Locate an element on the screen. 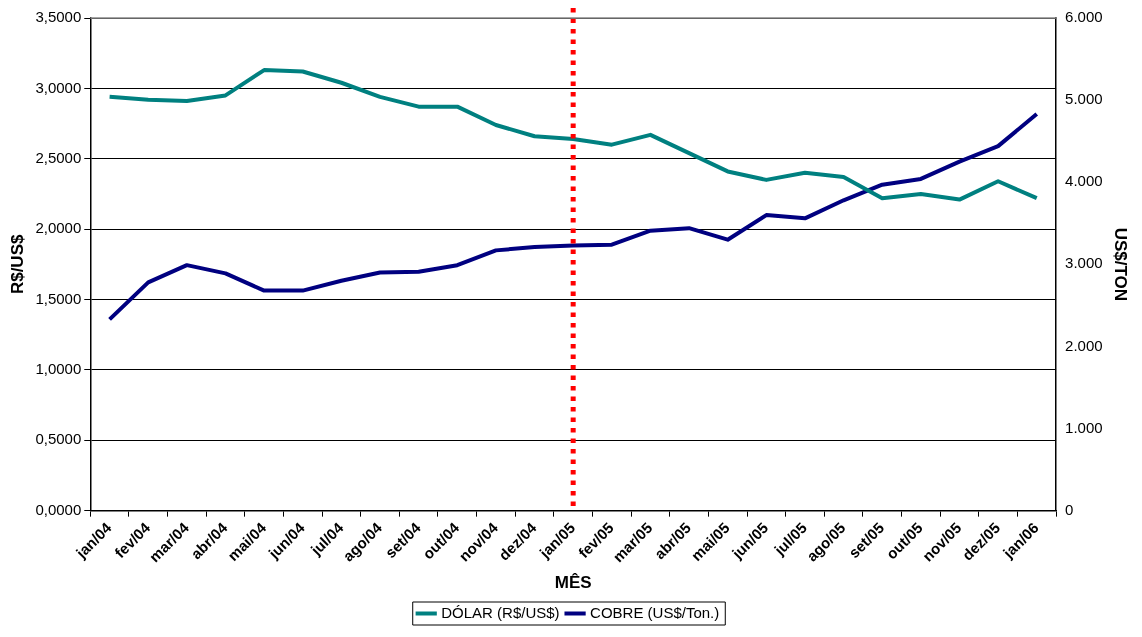  y-tick-label: 2,5000 is located at coordinates (58, 157).